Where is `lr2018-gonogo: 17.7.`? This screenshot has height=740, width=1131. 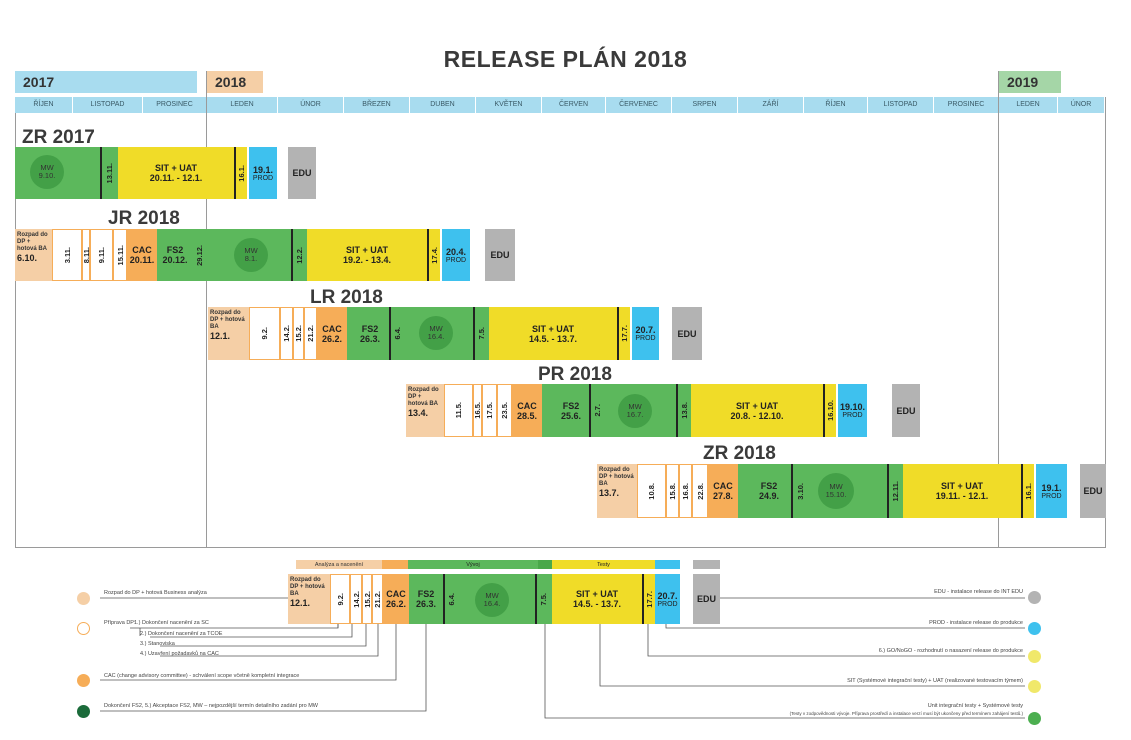 lr2018-gonogo: 17.7. is located at coordinates (624, 333).